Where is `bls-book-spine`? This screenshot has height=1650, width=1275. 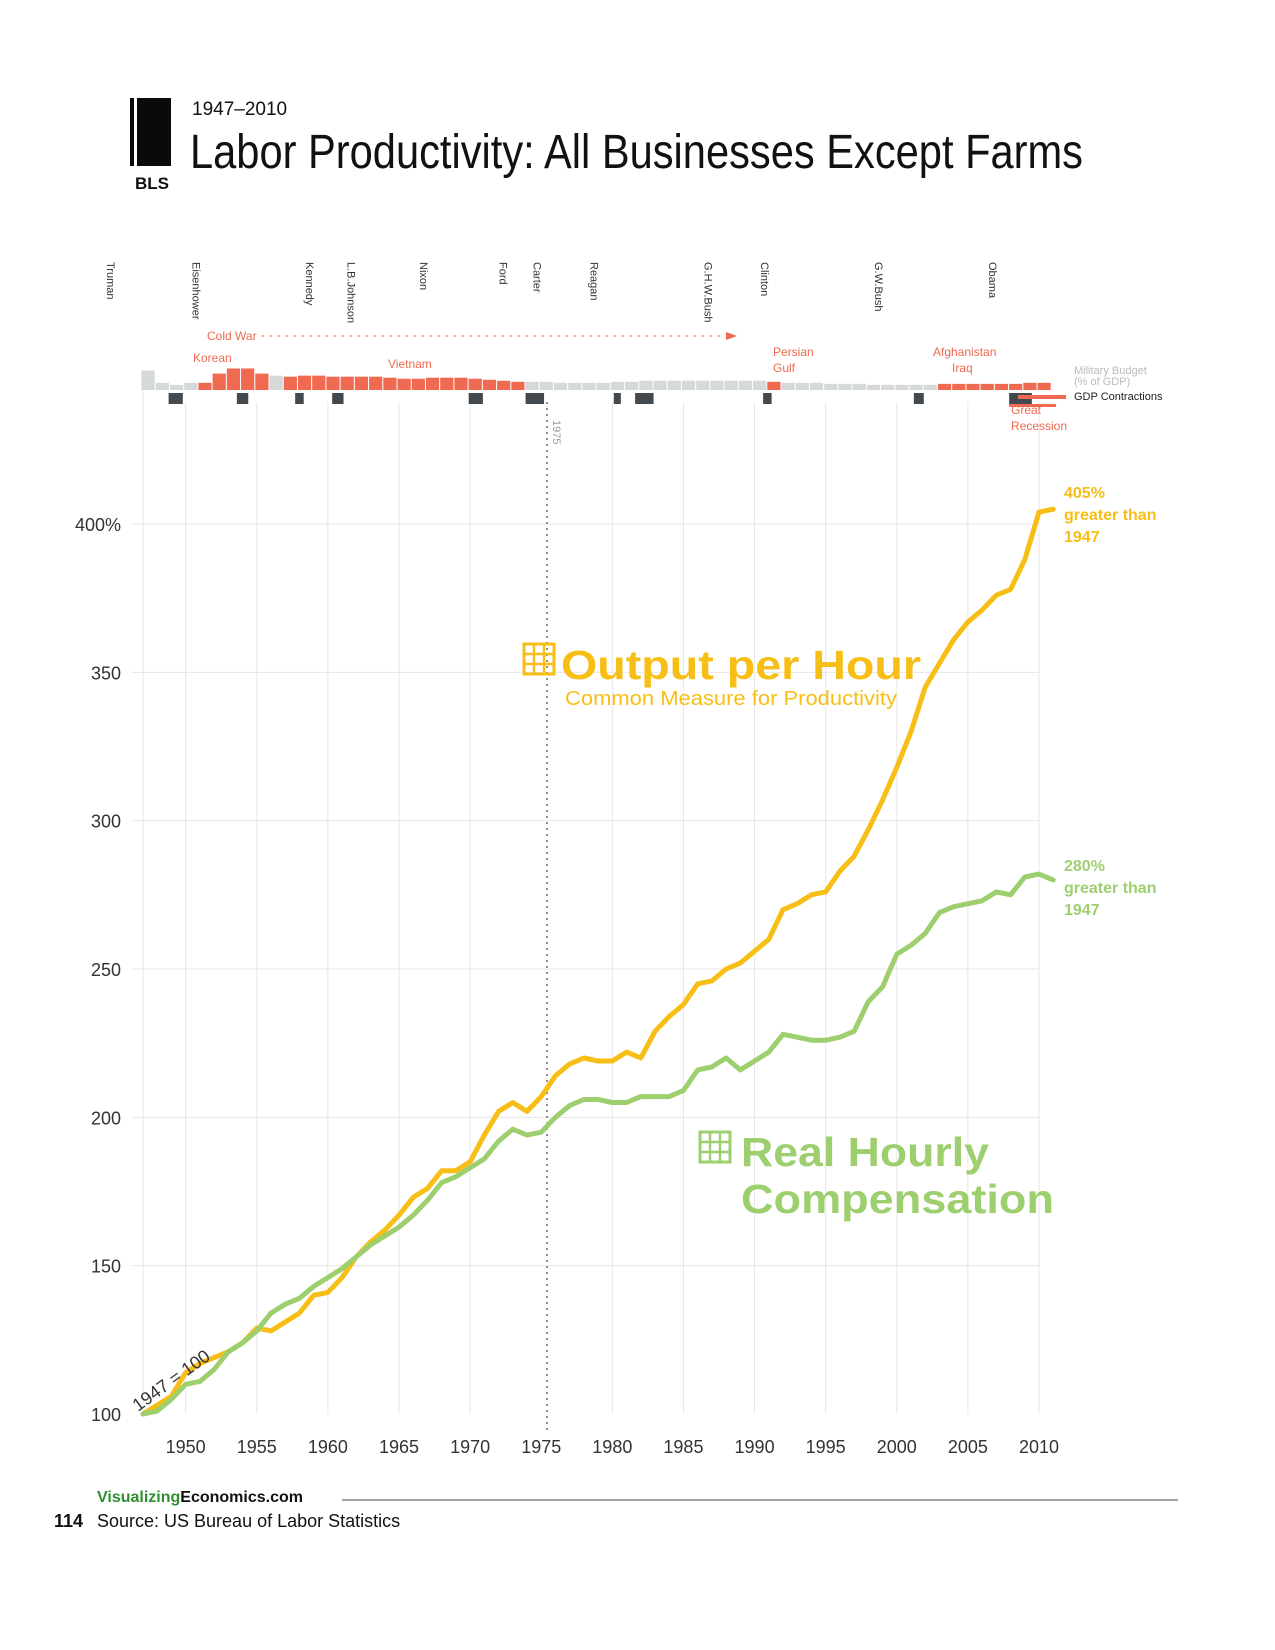
bls-book-spine is located at coordinates (135, 132).